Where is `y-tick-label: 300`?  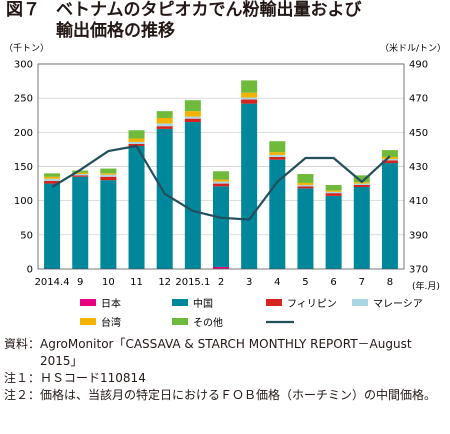 y-tick-label: 300 is located at coordinates (23, 65).